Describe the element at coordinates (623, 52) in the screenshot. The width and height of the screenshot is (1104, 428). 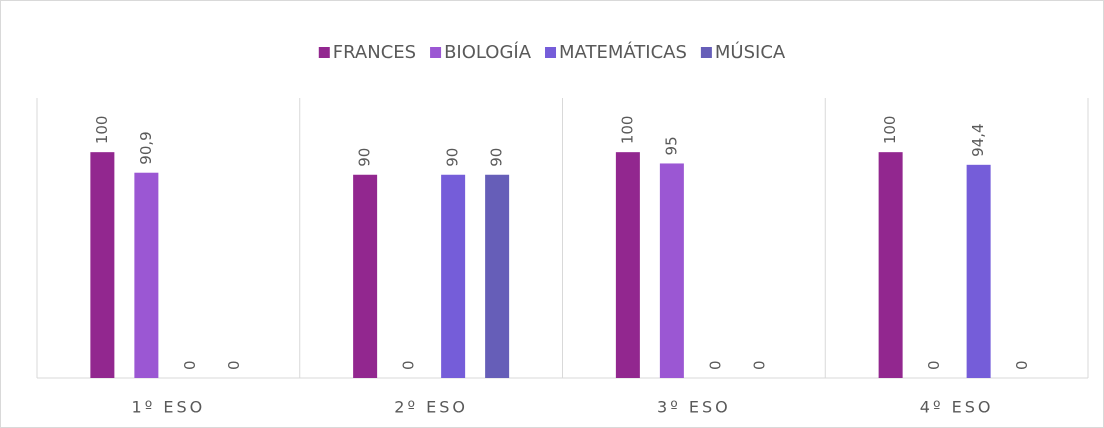
I see `legend-label: MATEMÁTICAS` at that location.